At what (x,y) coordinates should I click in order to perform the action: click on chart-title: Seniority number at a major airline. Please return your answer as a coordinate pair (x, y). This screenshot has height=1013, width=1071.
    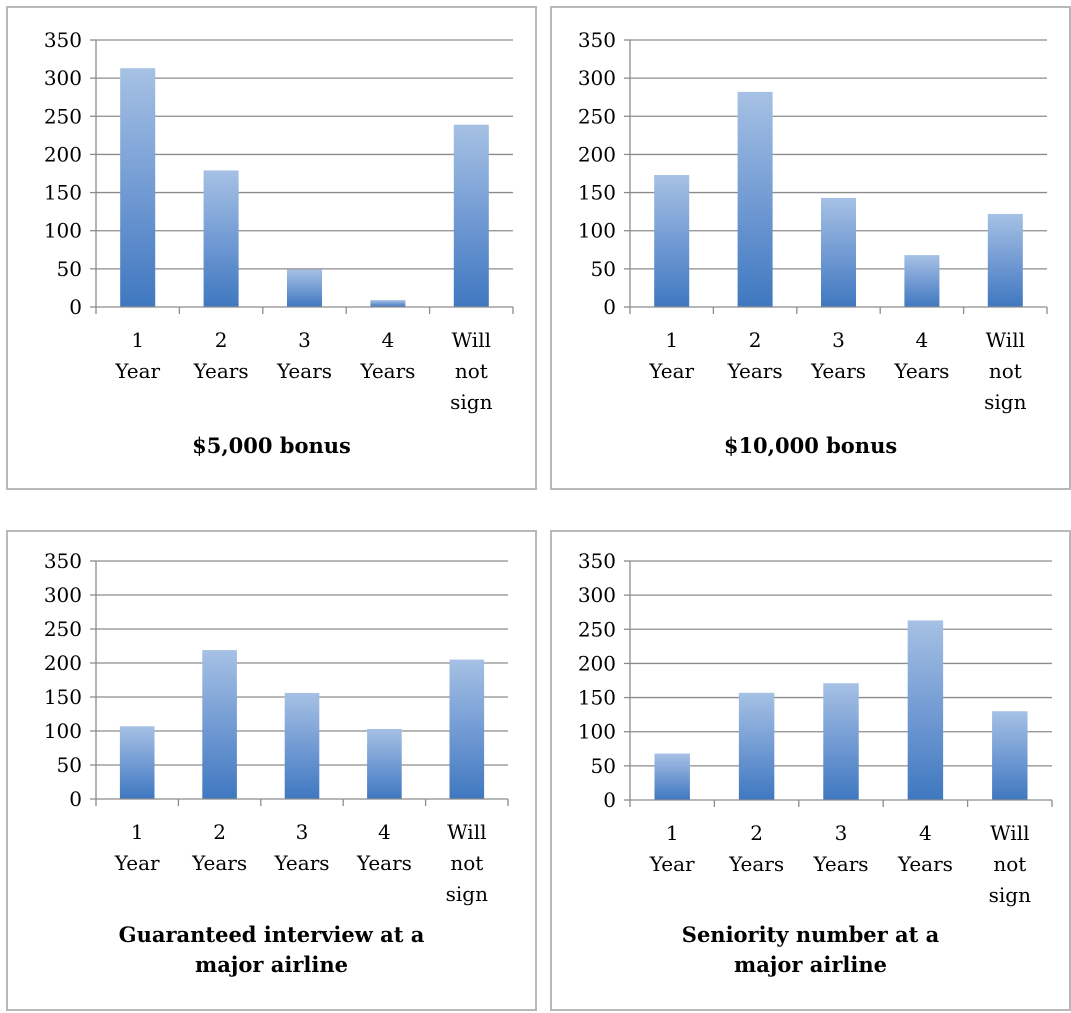
    Looking at the image, I should click on (810, 950).